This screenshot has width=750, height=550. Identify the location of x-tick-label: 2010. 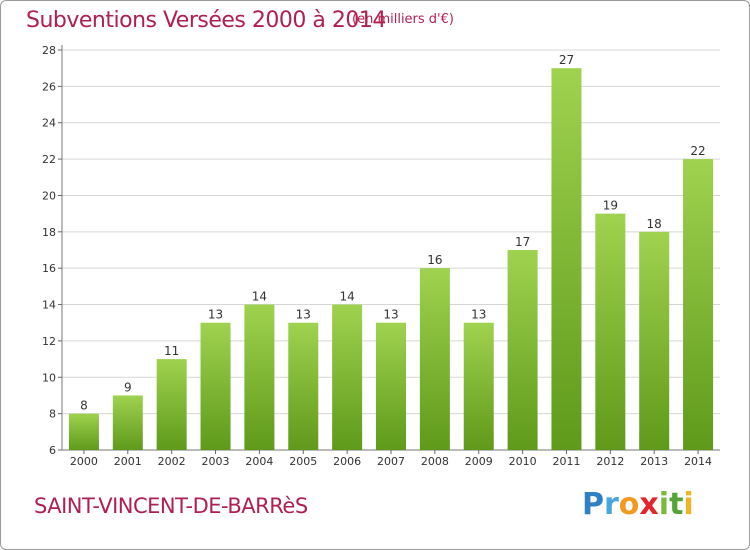
(523, 461).